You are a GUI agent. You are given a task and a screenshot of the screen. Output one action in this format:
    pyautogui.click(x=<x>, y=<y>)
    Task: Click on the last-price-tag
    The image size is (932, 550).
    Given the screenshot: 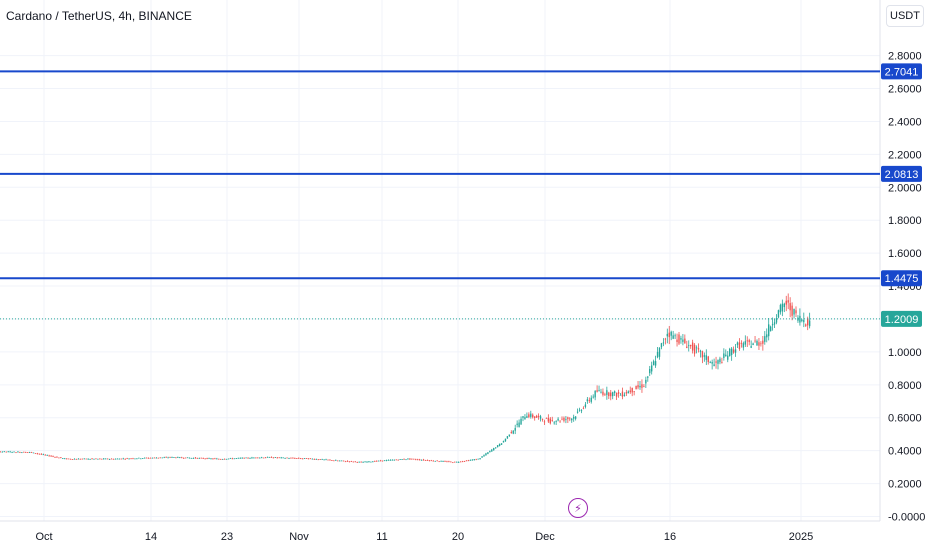 What is the action you would take?
    pyautogui.click(x=901, y=318)
    